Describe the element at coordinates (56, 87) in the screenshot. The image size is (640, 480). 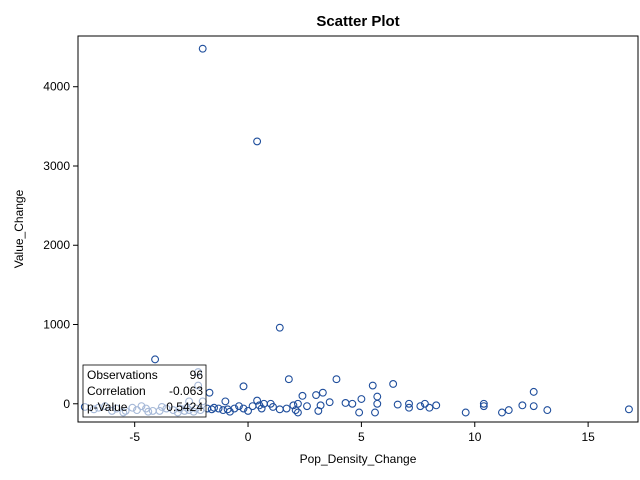
I see `y-tick-label: 4000` at that location.